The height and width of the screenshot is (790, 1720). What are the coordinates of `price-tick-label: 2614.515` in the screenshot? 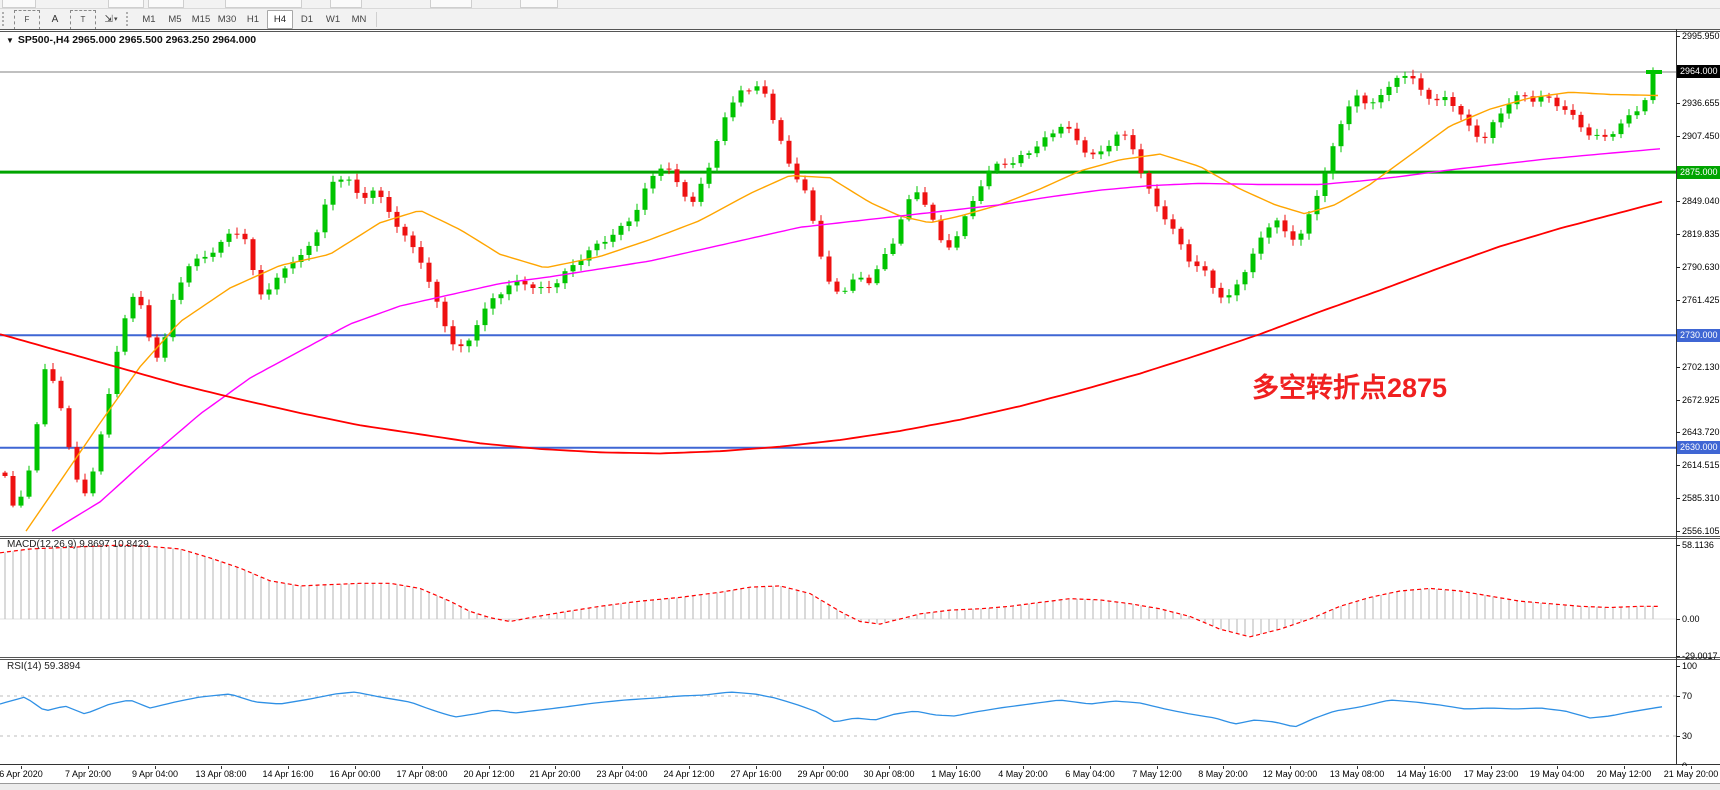 It's located at (1701, 465).